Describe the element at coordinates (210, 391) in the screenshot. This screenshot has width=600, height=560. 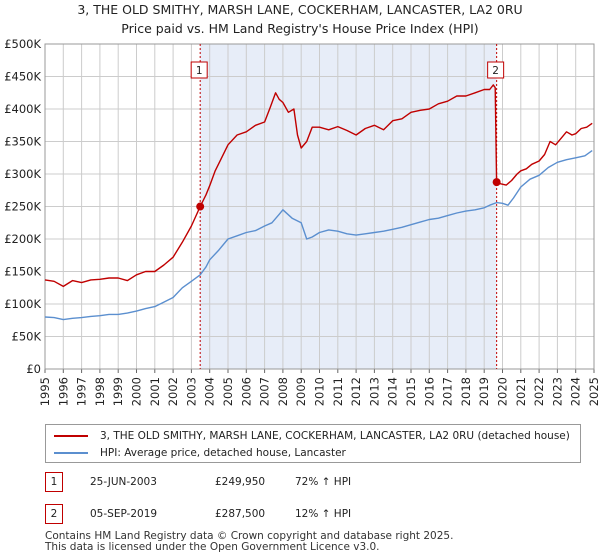
I see `x-tick-label: 2004` at that location.